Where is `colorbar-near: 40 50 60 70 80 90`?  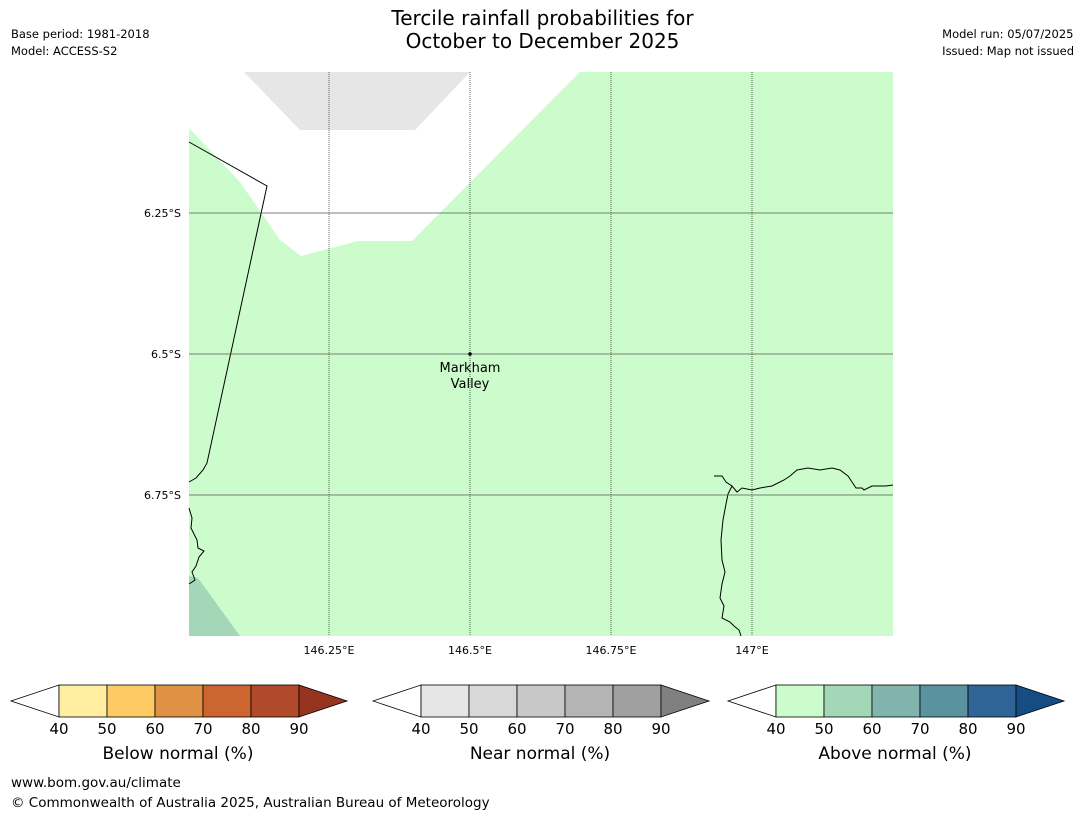 colorbar-near: 40 50 60 70 80 90 is located at coordinates (541, 711).